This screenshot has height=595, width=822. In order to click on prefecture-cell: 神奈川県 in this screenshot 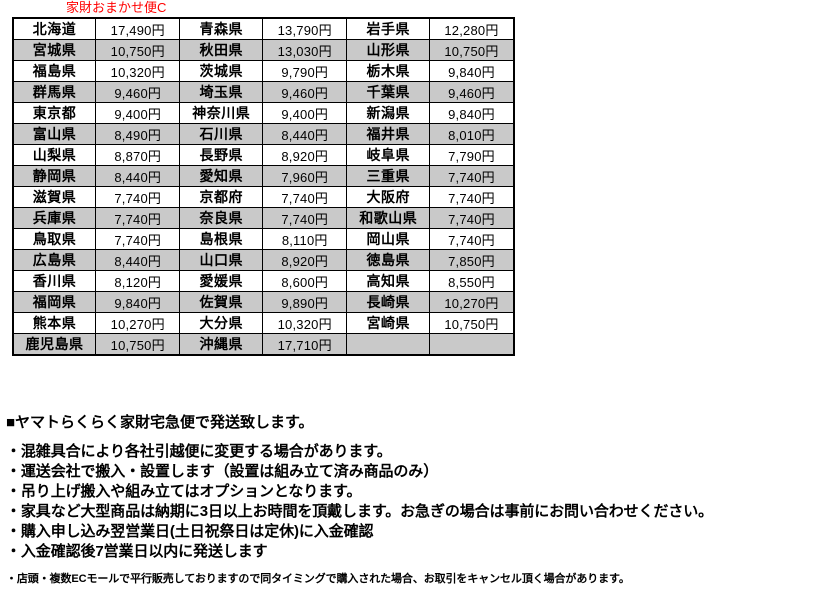, I will do `click(221, 113)`.